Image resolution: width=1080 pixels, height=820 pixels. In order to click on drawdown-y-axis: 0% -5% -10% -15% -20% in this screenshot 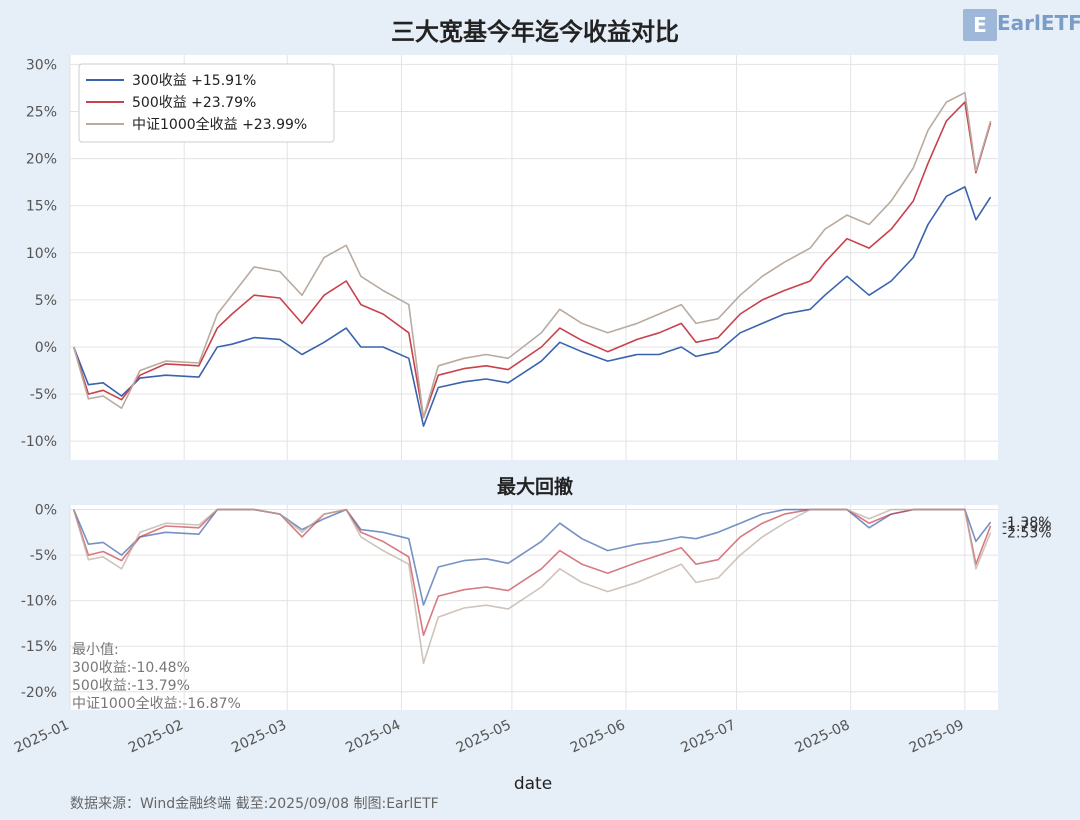, I will do `click(39, 602)`.